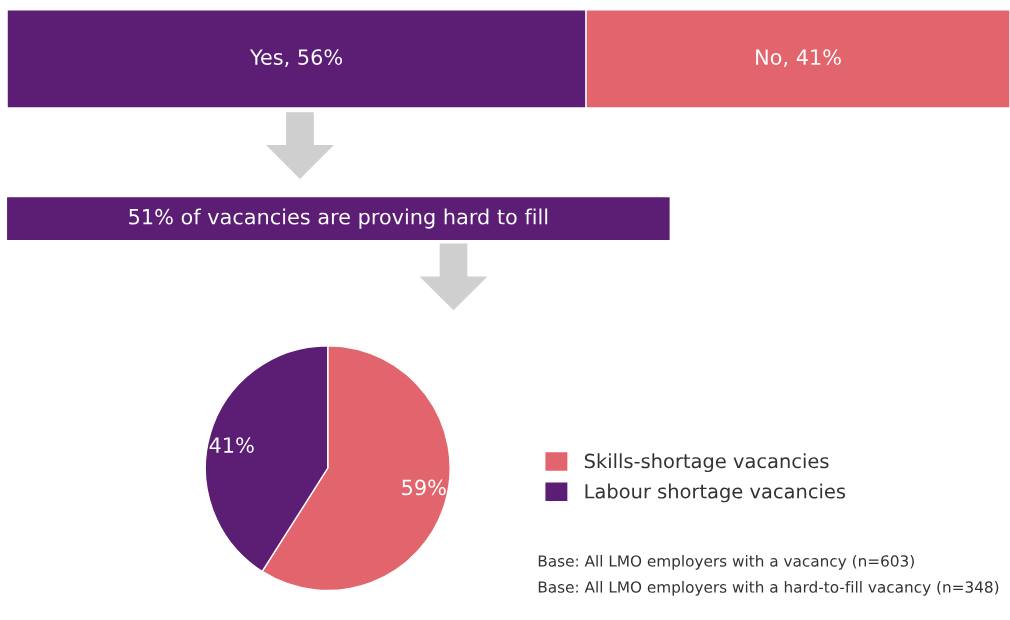 Image resolution: width=1010 pixels, height=620 pixels. What do you see at coordinates (715, 493) in the screenshot?
I see `legend-label: Labour shortage vacancies` at bounding box center [715, 493].